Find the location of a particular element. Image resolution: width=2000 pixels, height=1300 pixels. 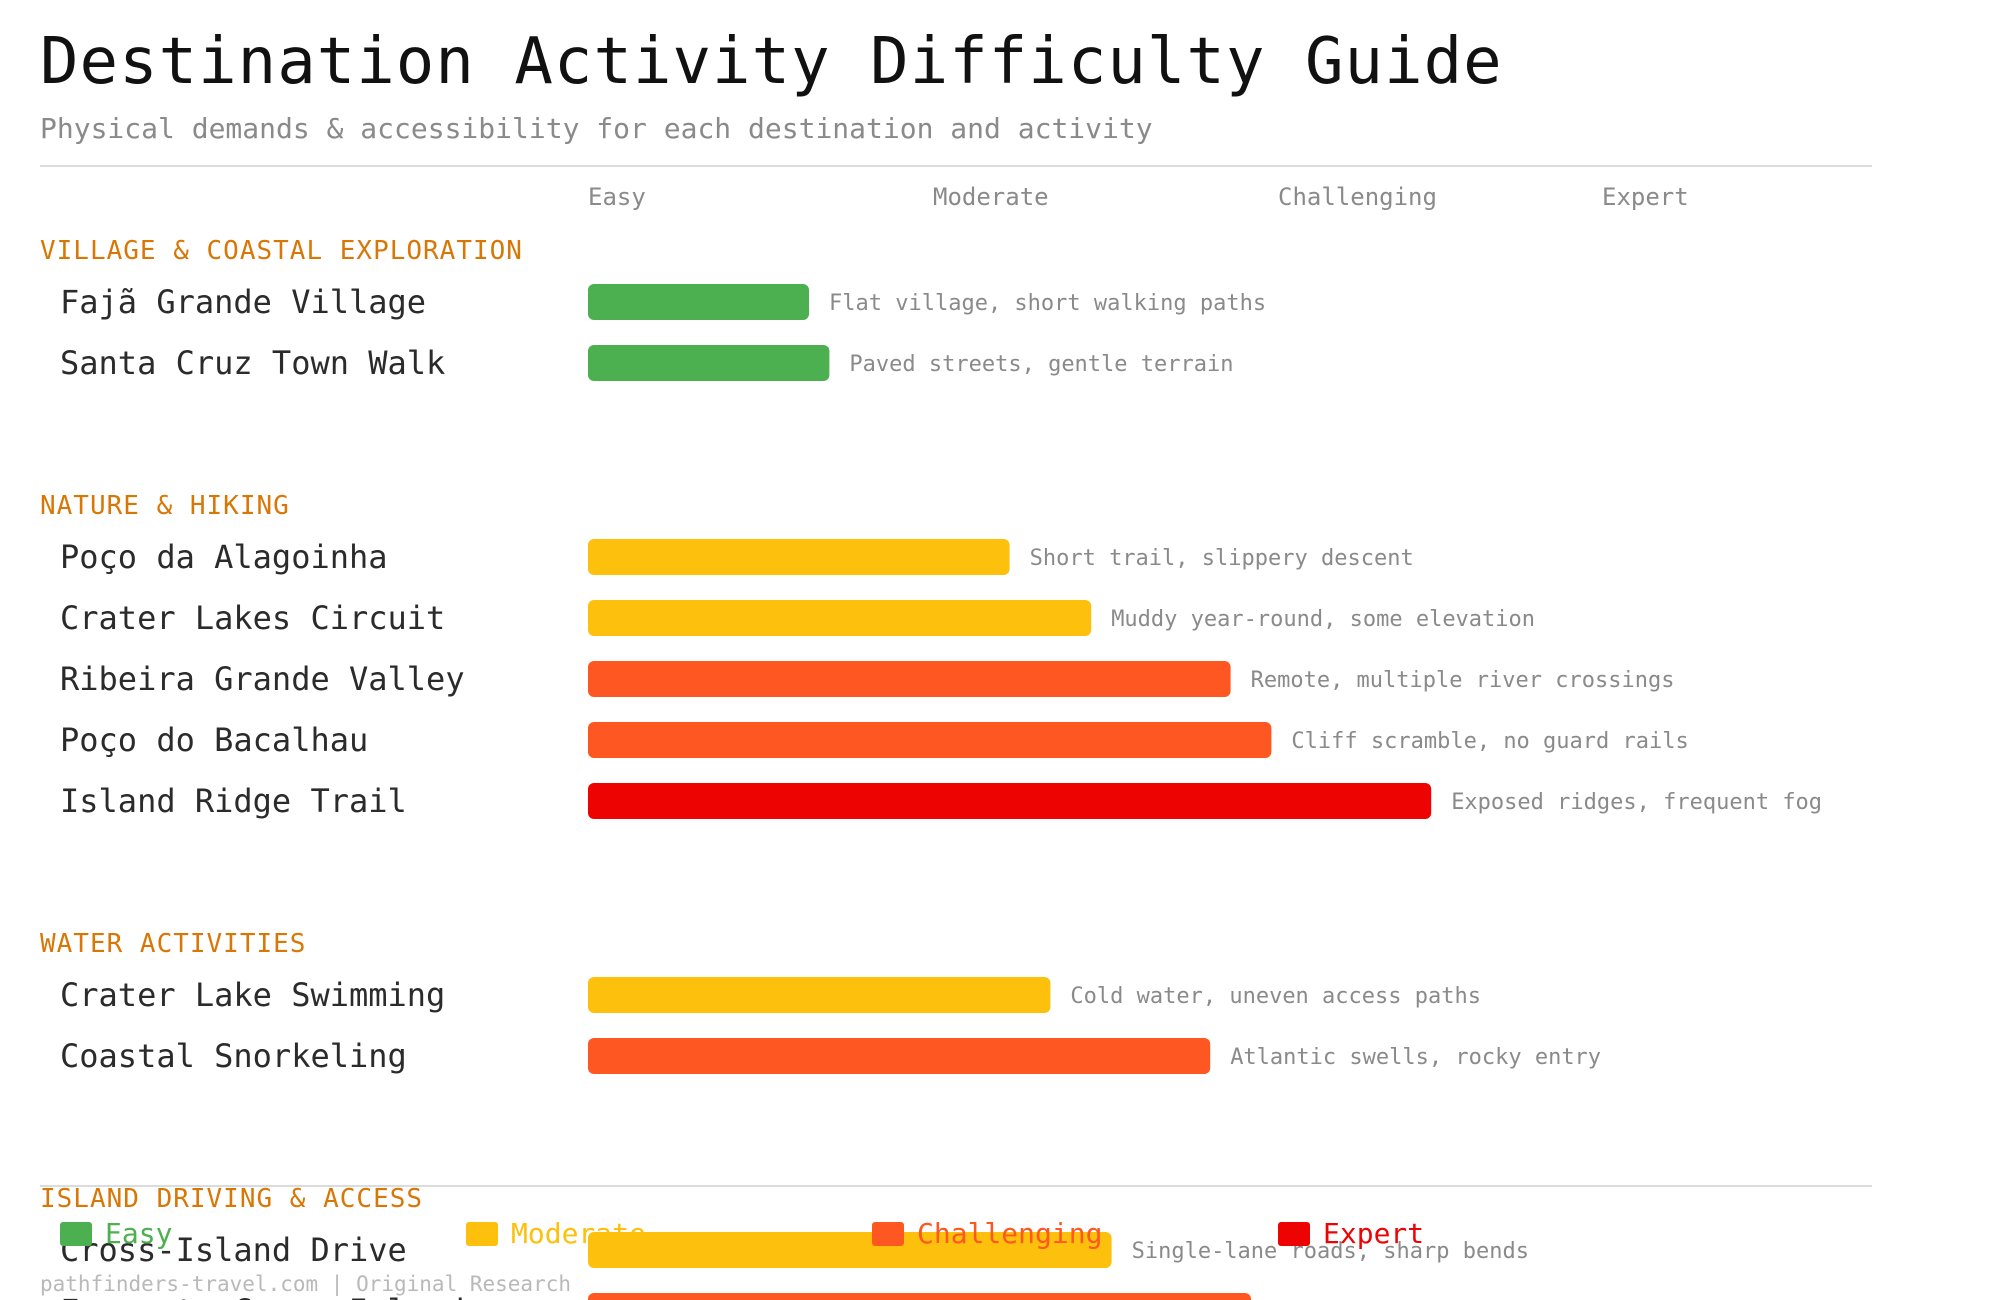

row-note: Short trail, slippery descent is located at coordinates (1222, 558).